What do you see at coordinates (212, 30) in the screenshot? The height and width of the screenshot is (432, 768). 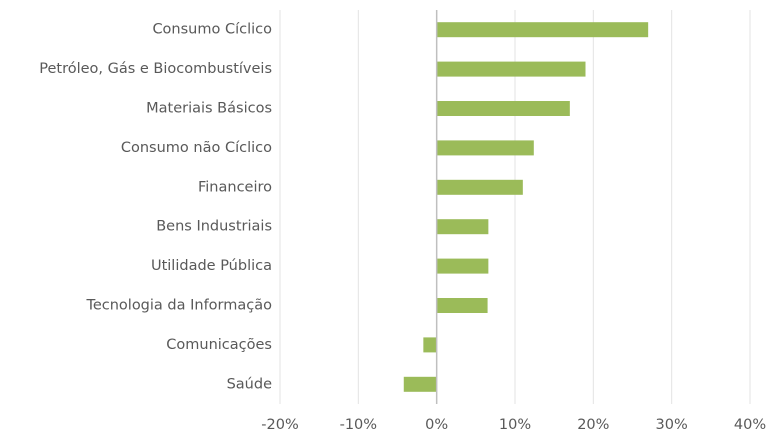 I see `y-tick-label: Consumo Cíclico` at bounding box center [212, 30].